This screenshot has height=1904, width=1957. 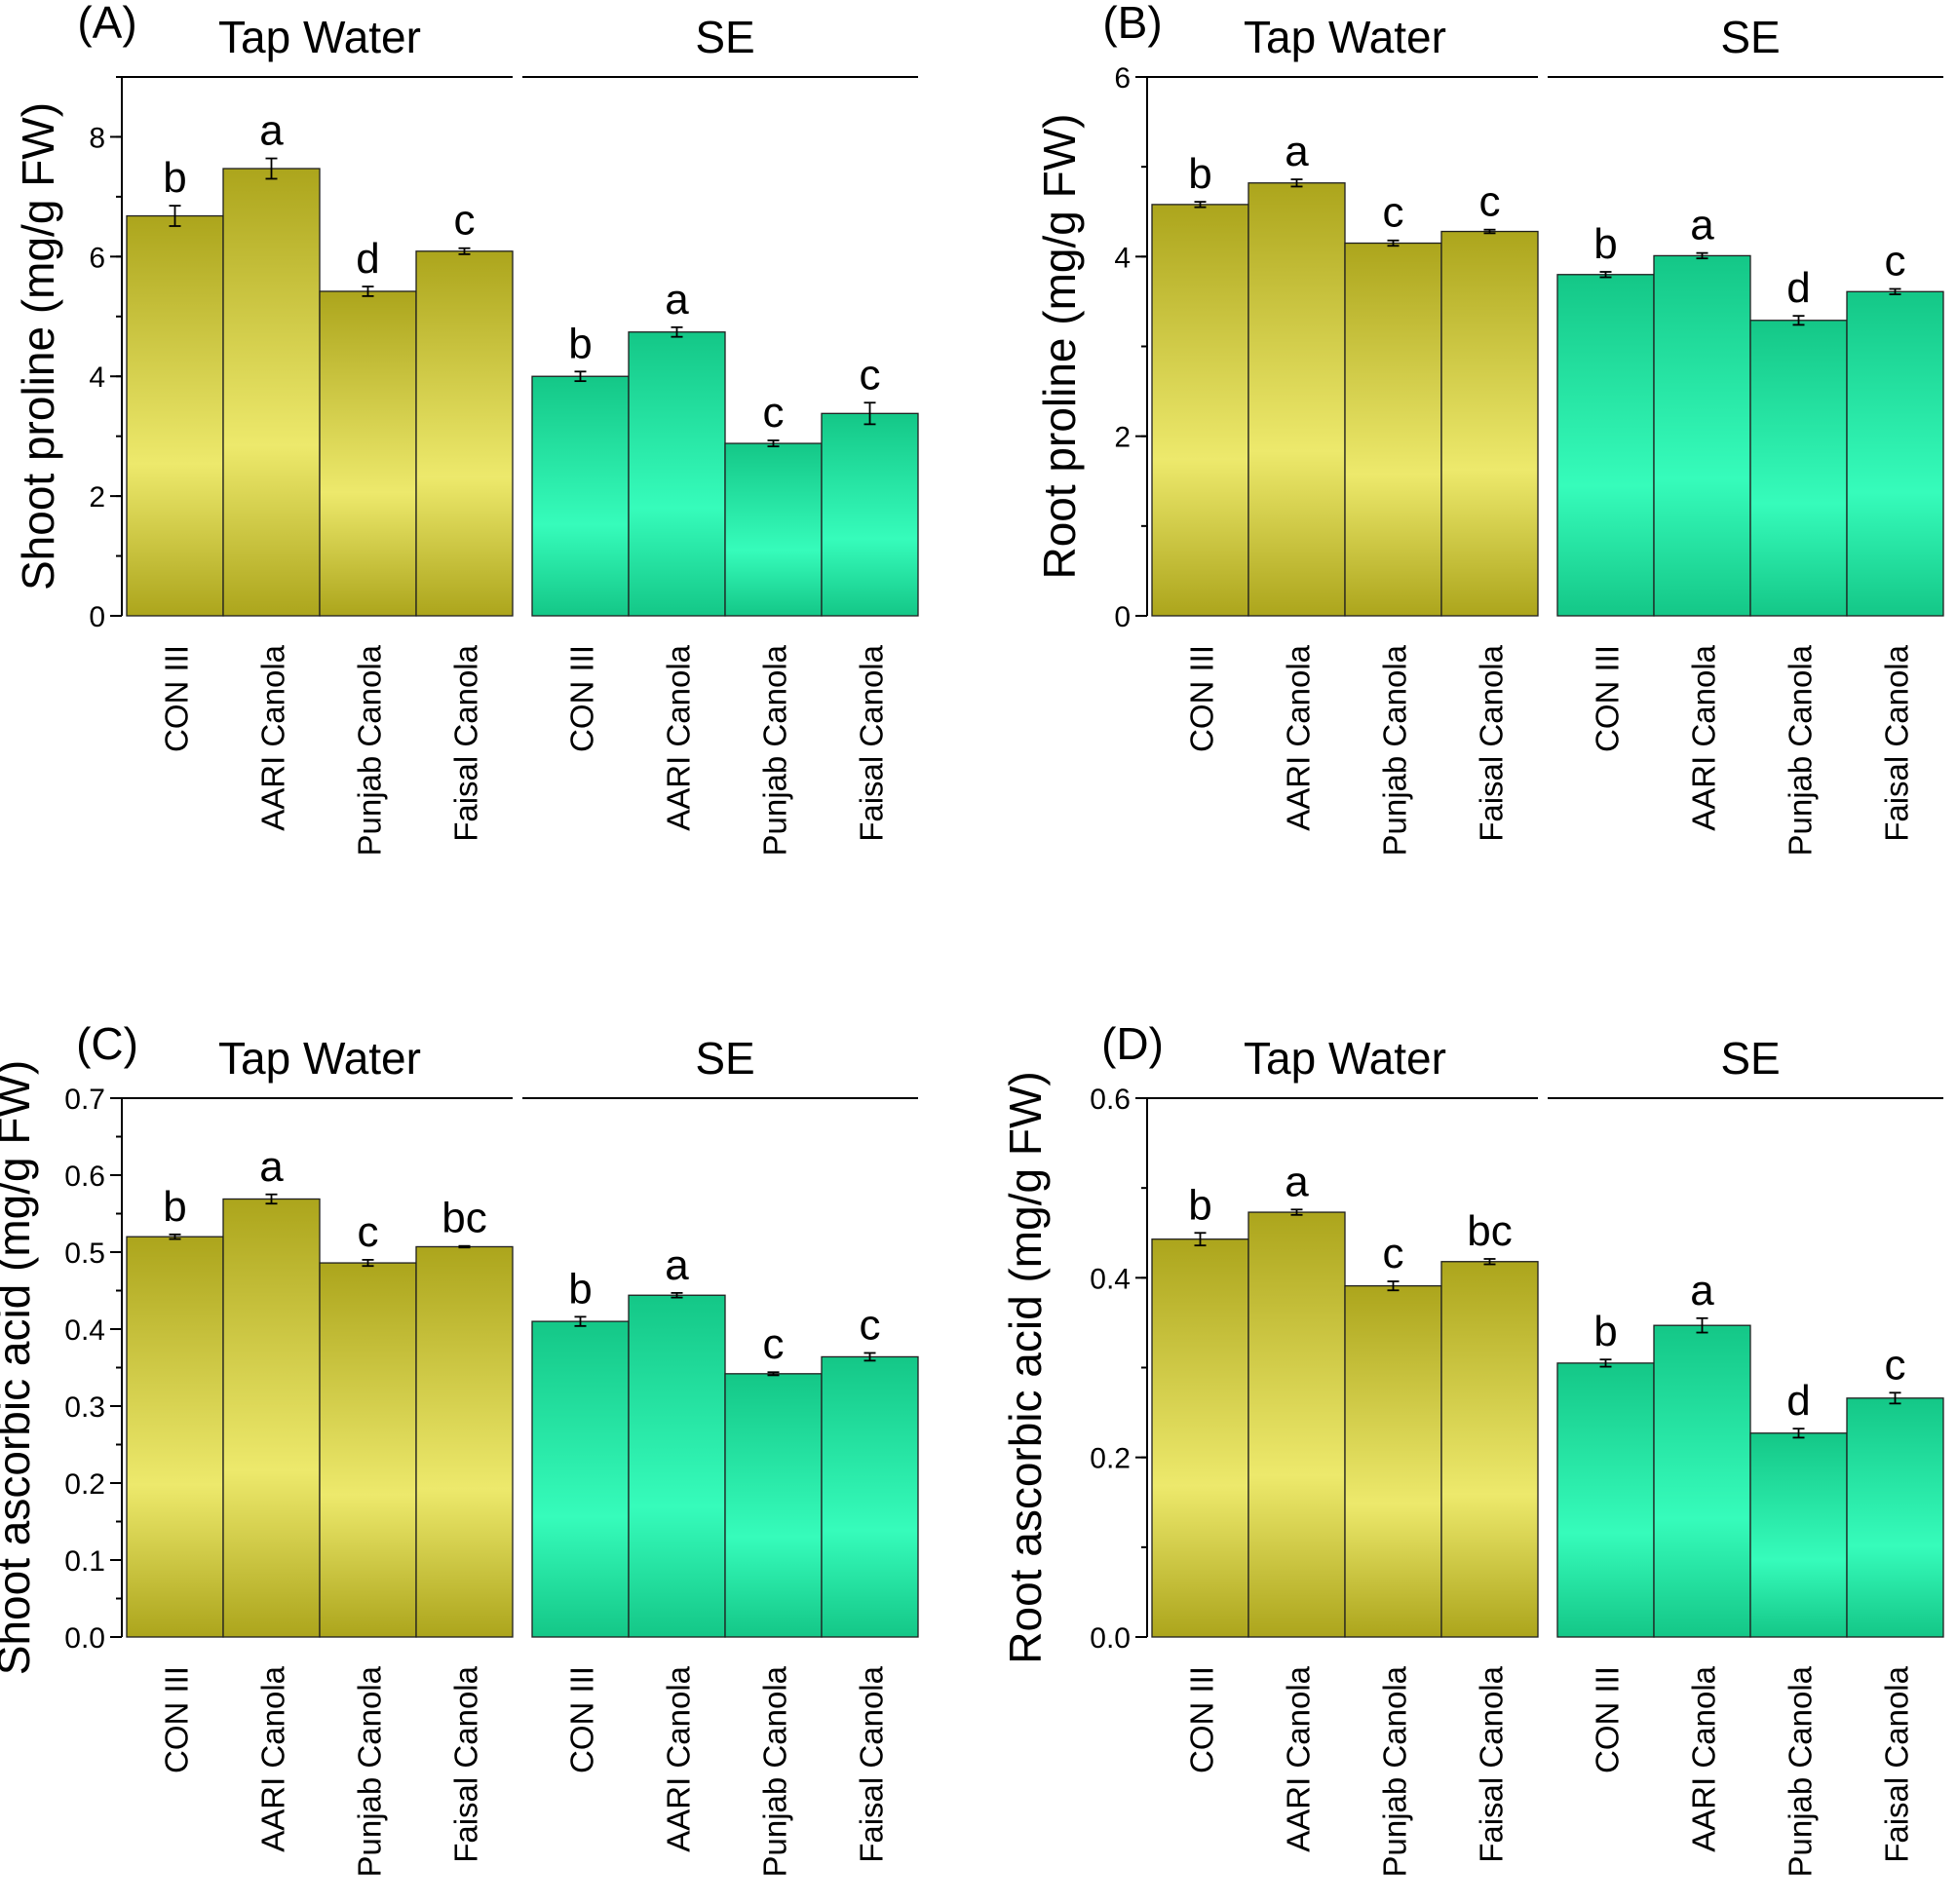 I want to click on y-tick-label: 8, so click(x=97, y=138).